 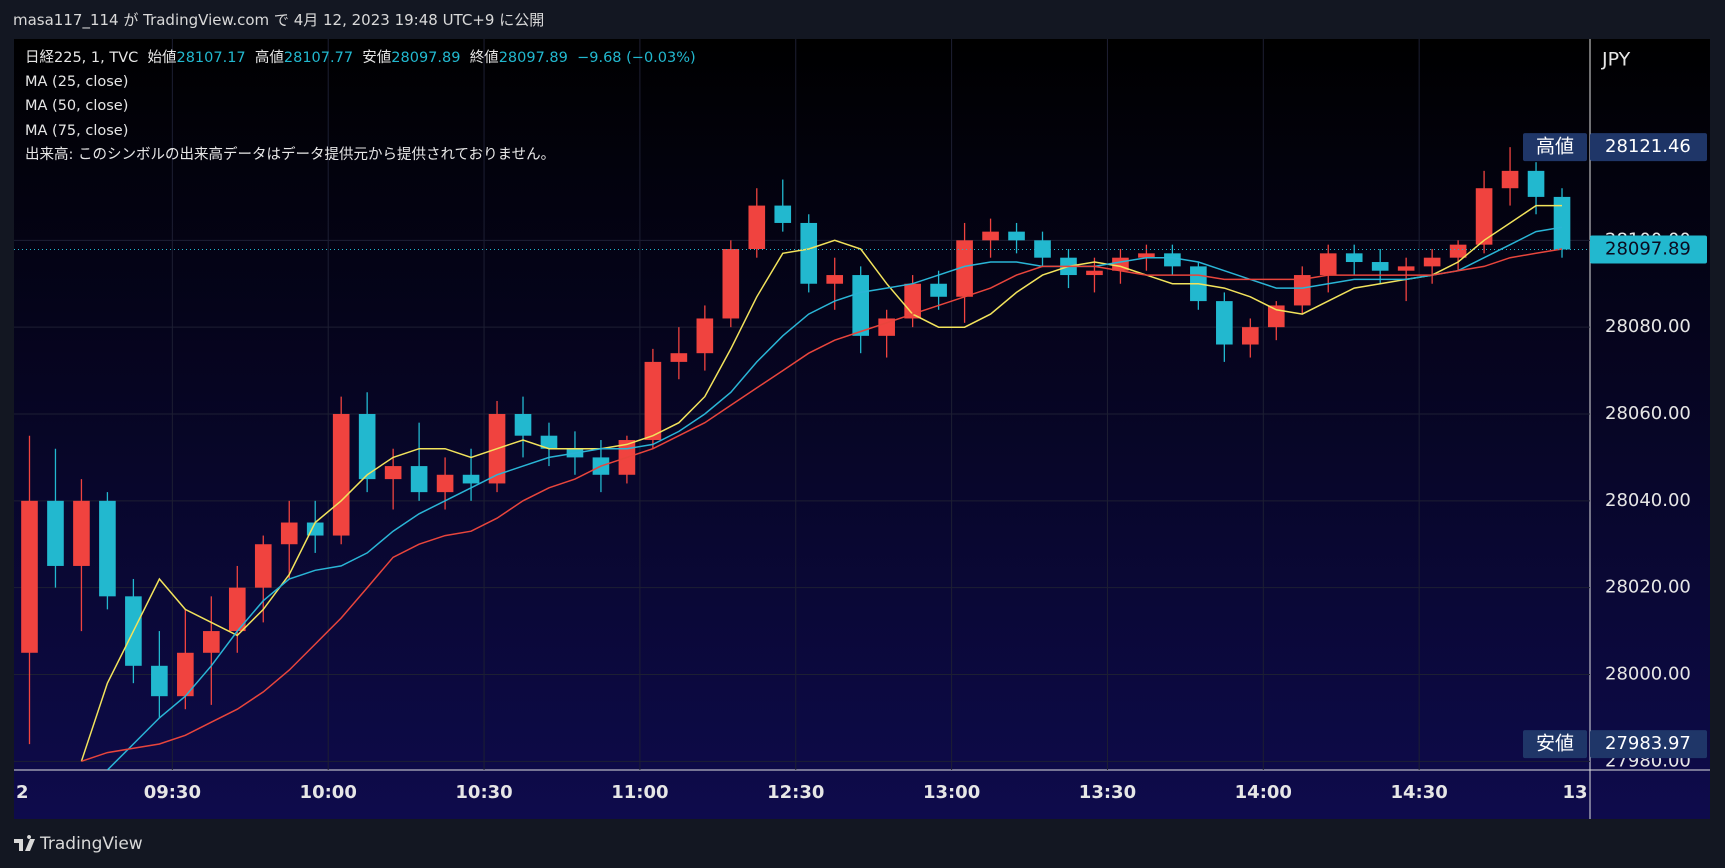 What do you see at coordinates (162, 58) in the screenshot?
I see `ohlc-label: 始値` at bounding box center [162, 58].